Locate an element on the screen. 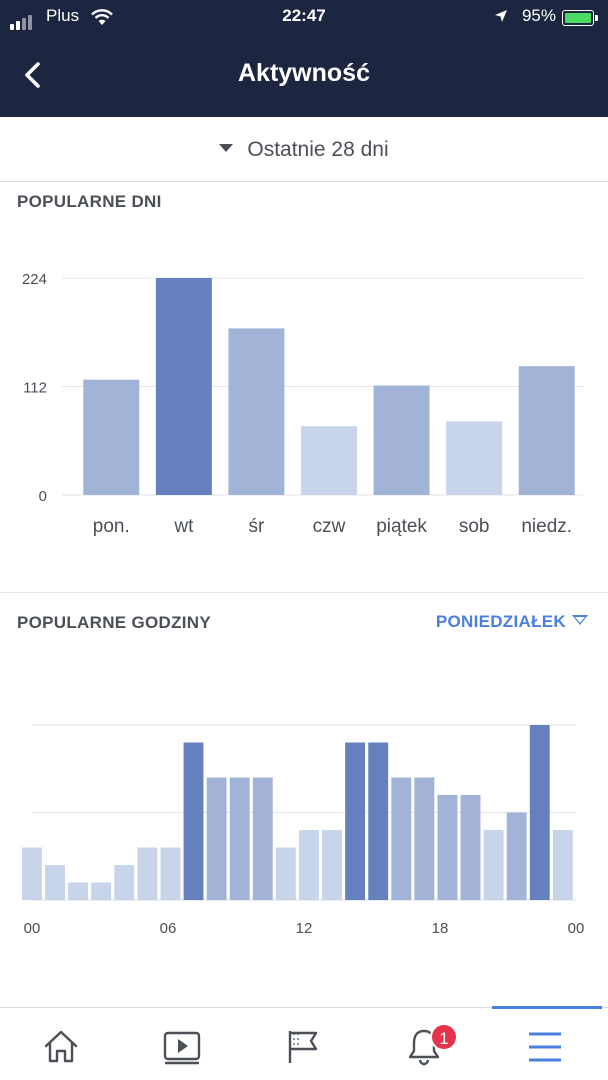  y-tick-label: 224 is located at coordinates (34, 279).